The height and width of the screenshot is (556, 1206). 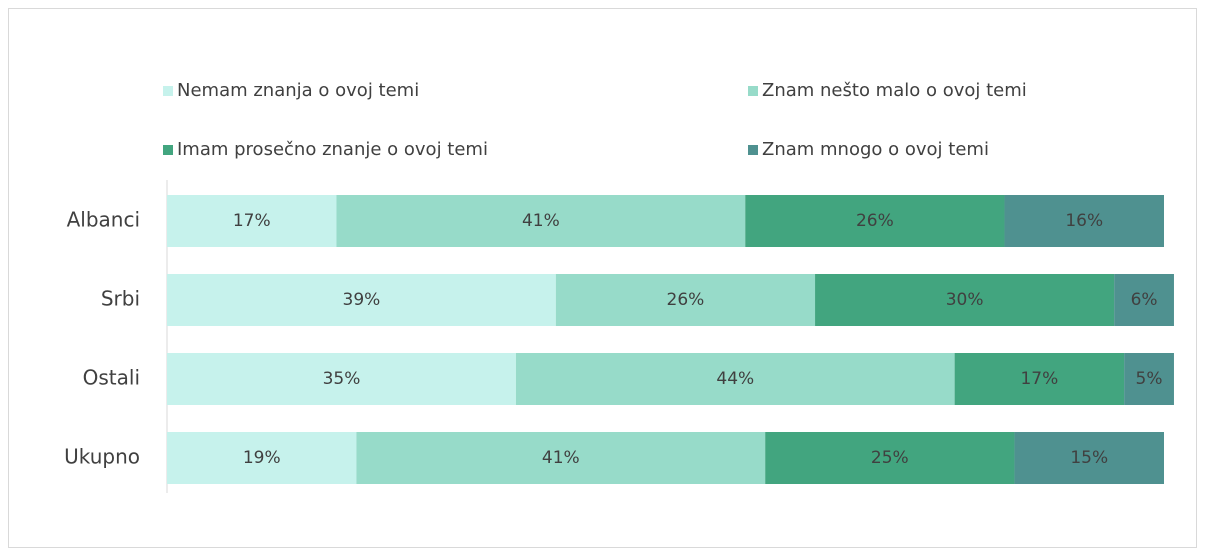 I want to click on legend-label: Imam prosečno znanje o ovoj temi, so click(x=332, y=149).